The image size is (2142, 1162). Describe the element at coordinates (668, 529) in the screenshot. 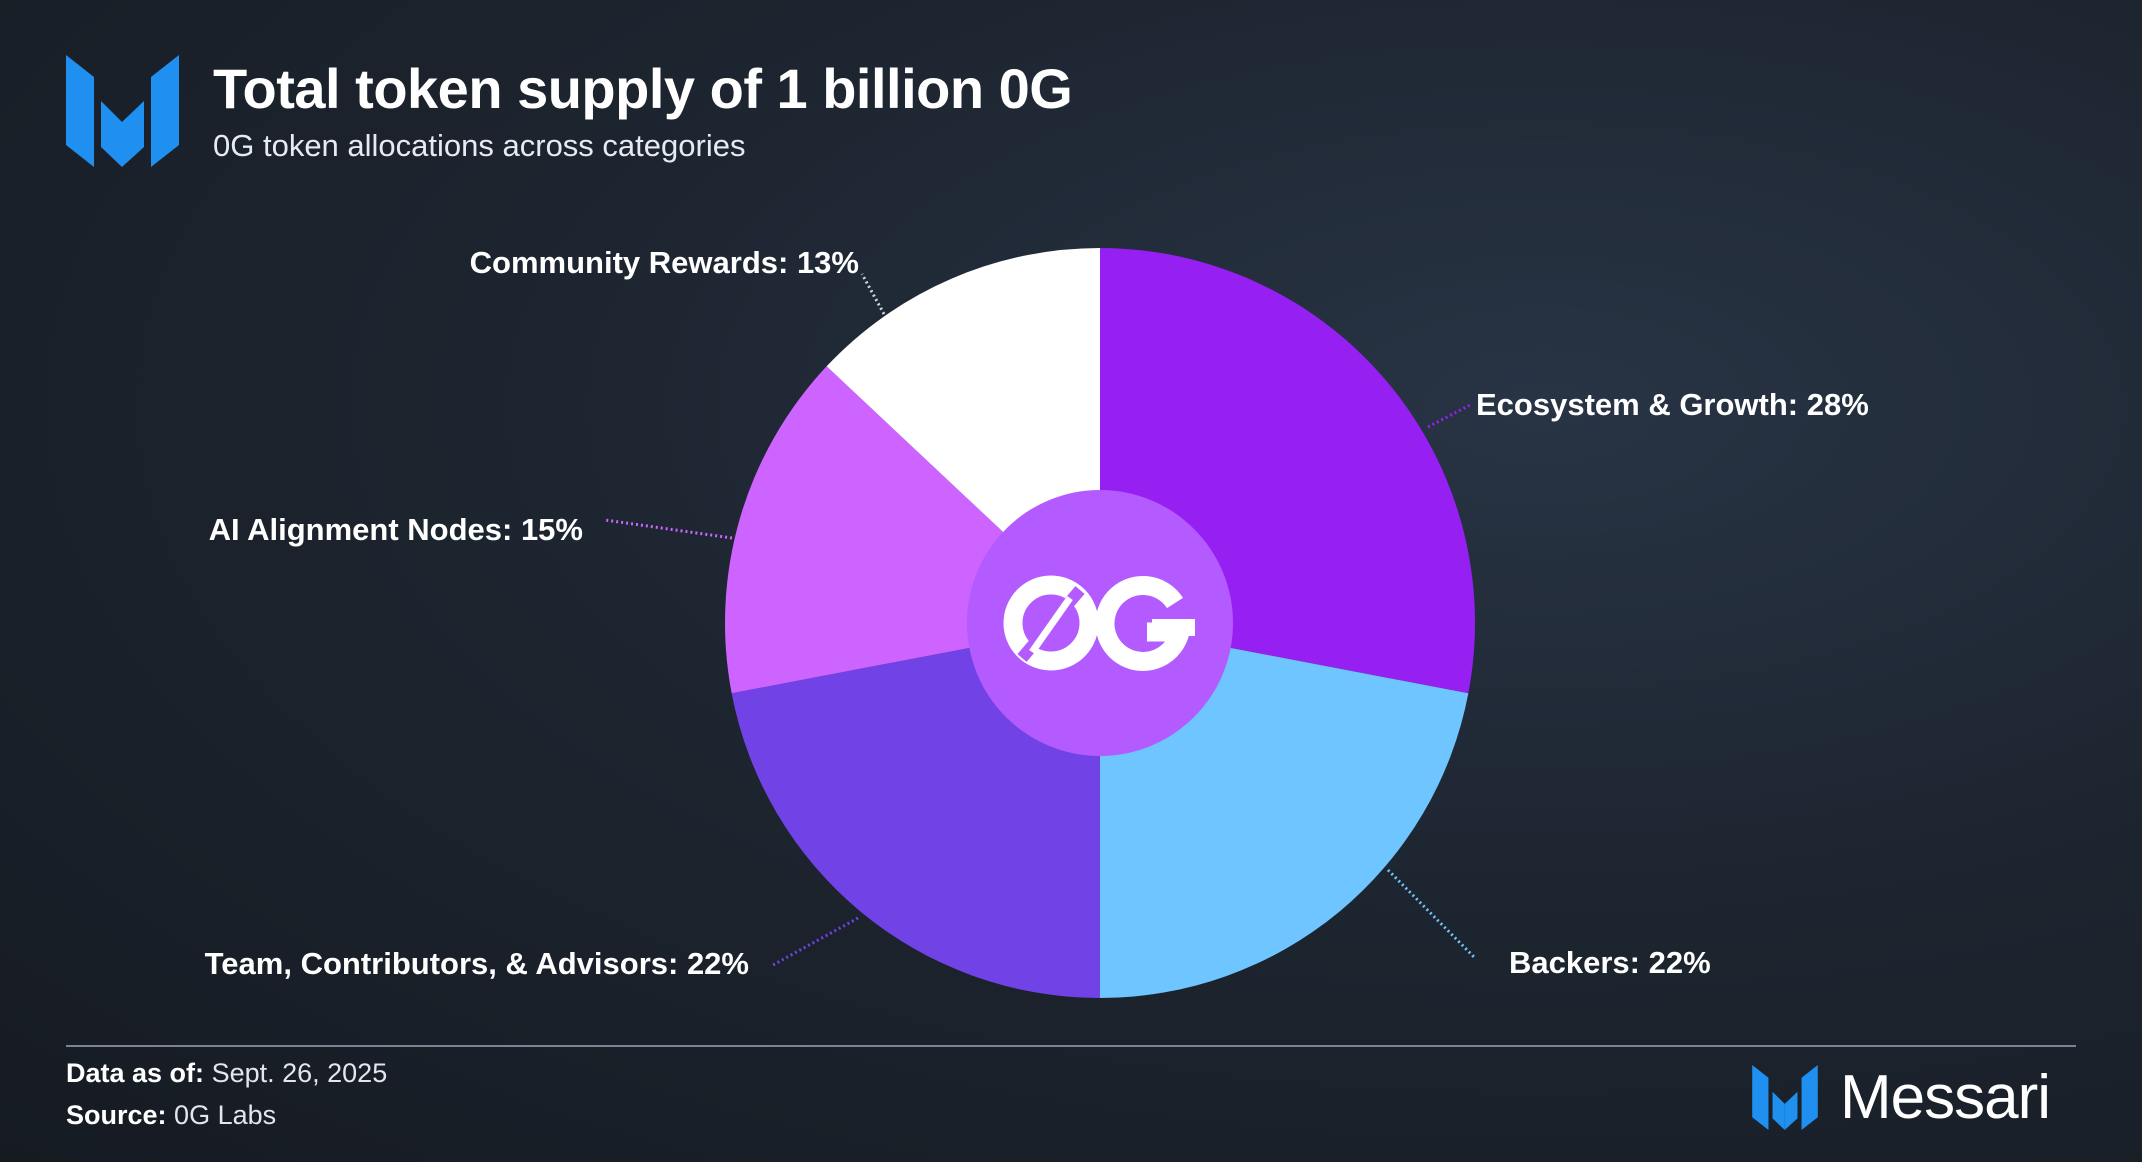

I see `leader-line-ai-alignment-nodes` at that location.